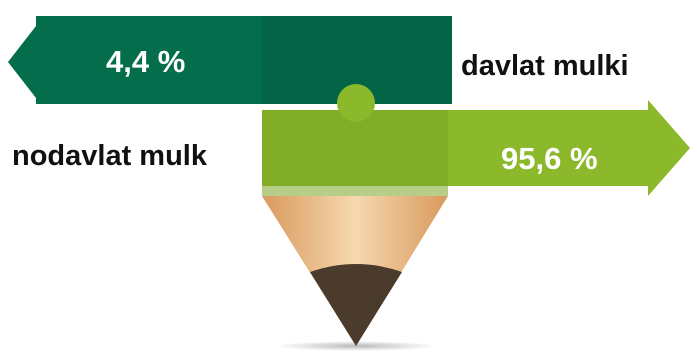  What do you see at coordinates (549, 158) in the screenshot?
I see `nonstate-share-value: 95,6 %` at bounding box center [549, 158].